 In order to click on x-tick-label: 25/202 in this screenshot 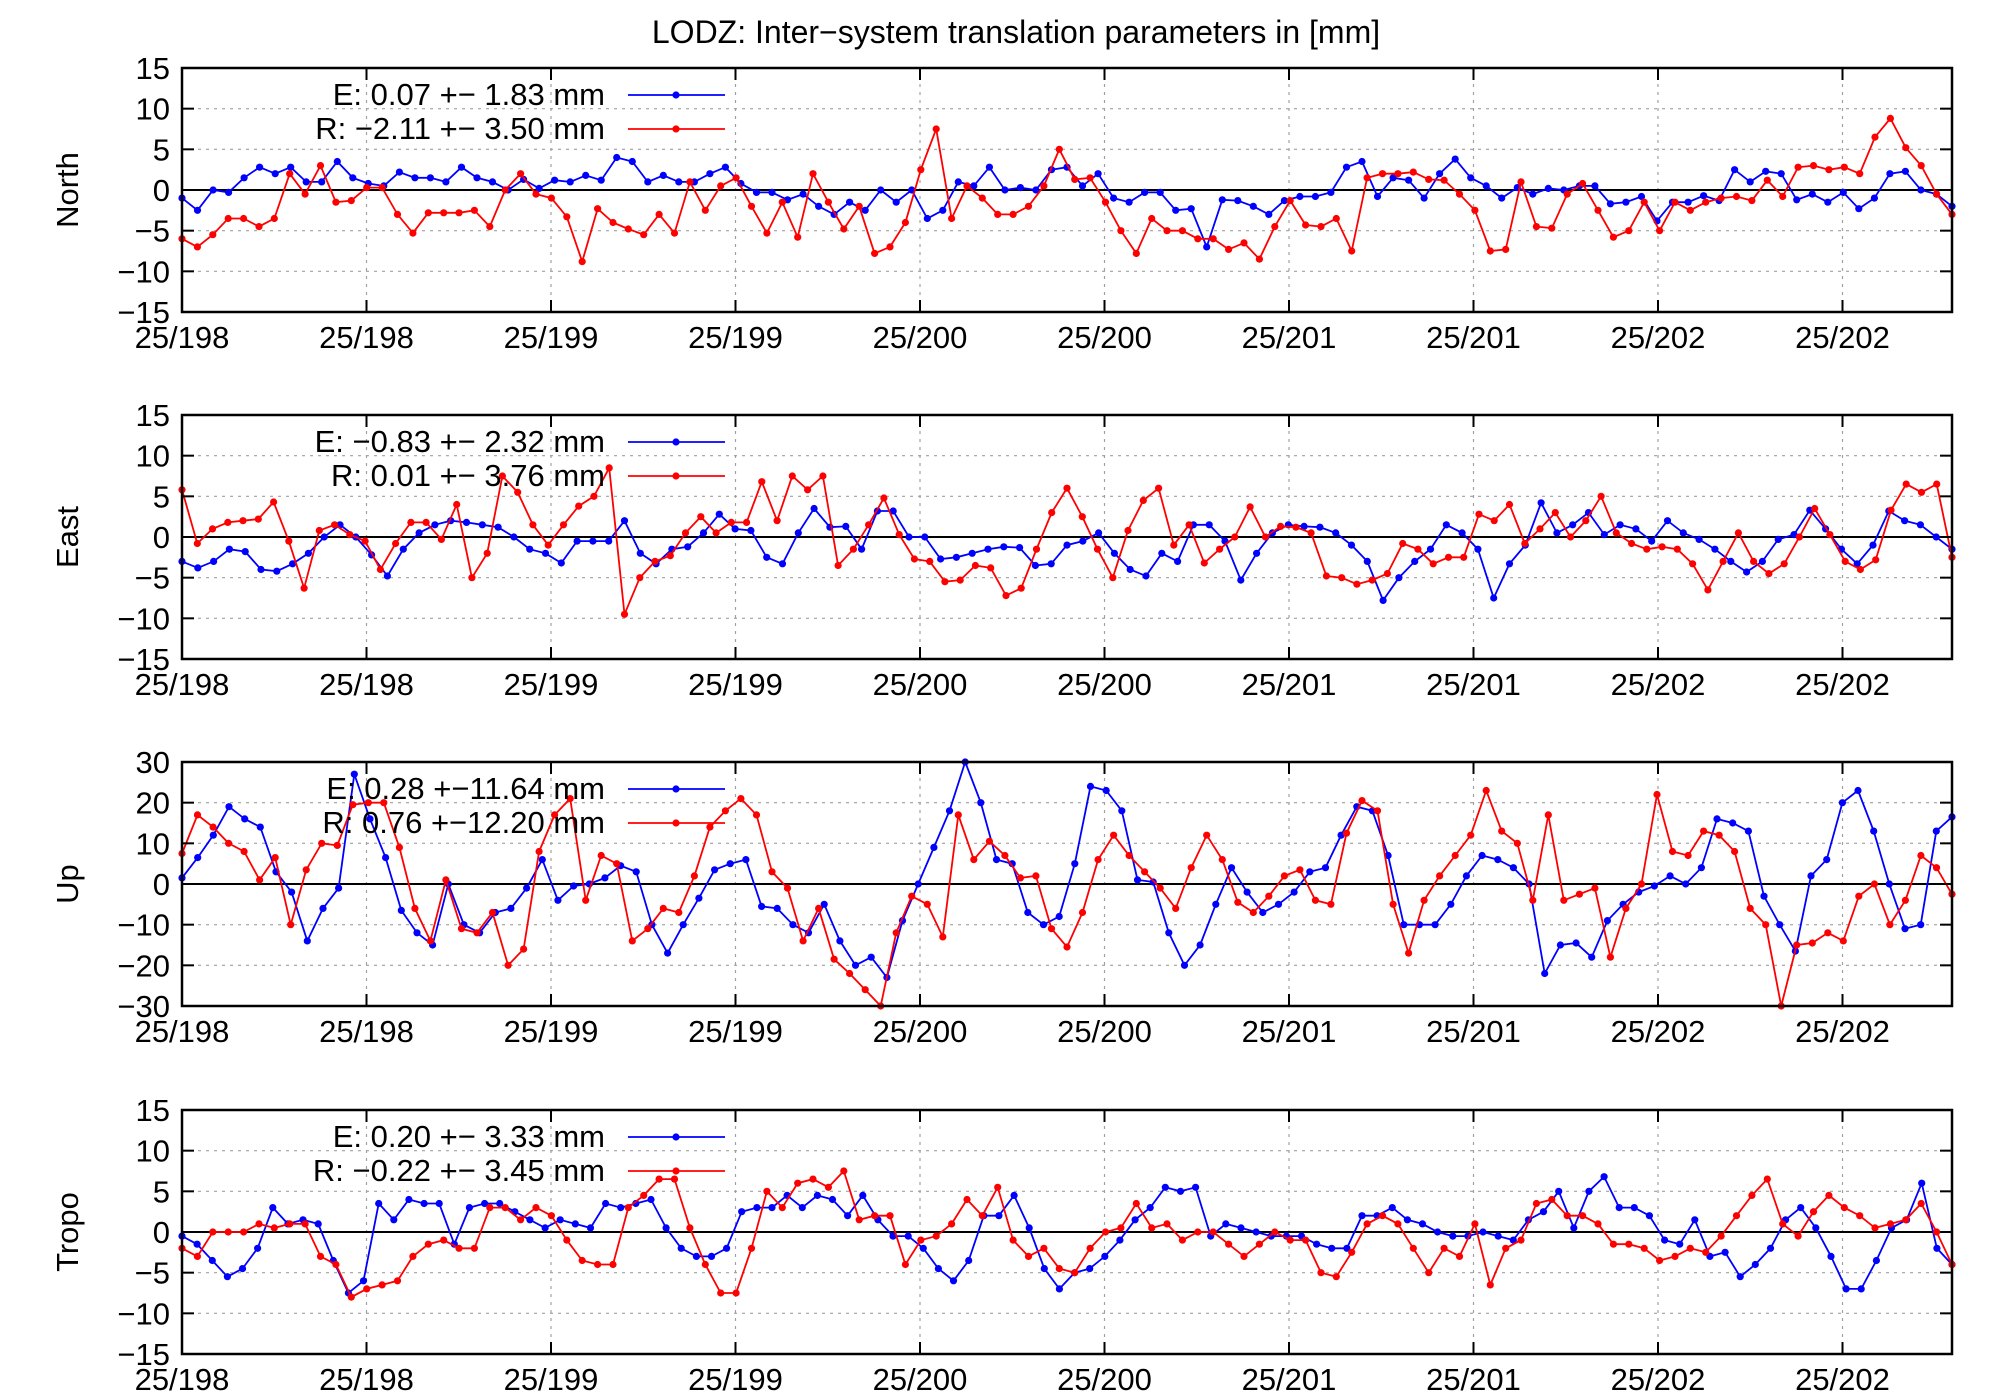, I will do `click(1658, 1031)`.